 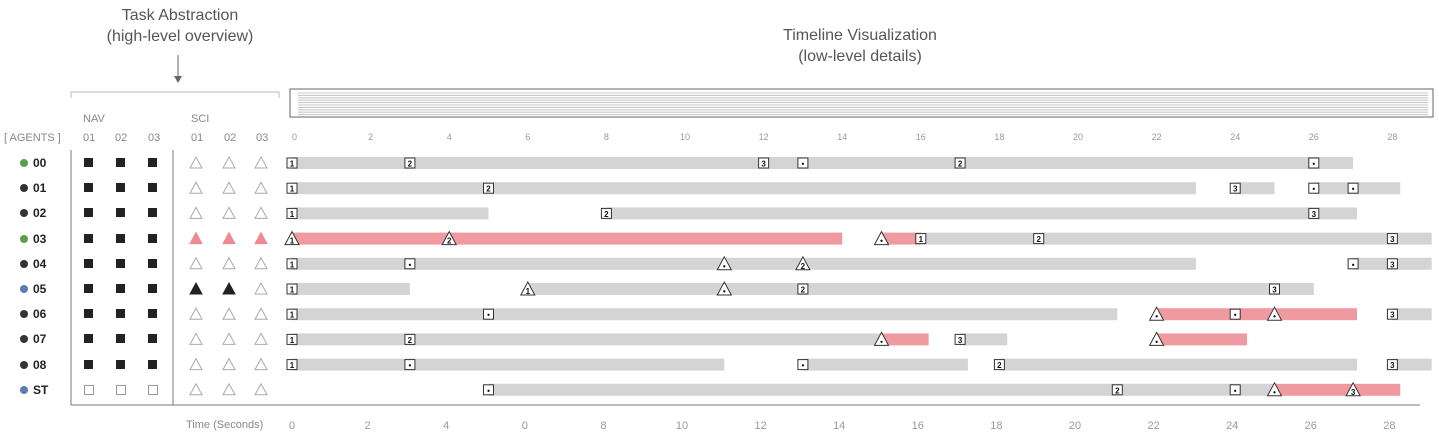 What do you see at coordinates (33, 213) in the screenshot?
I see `agent-label: 02` at bounding box center [33, 213].